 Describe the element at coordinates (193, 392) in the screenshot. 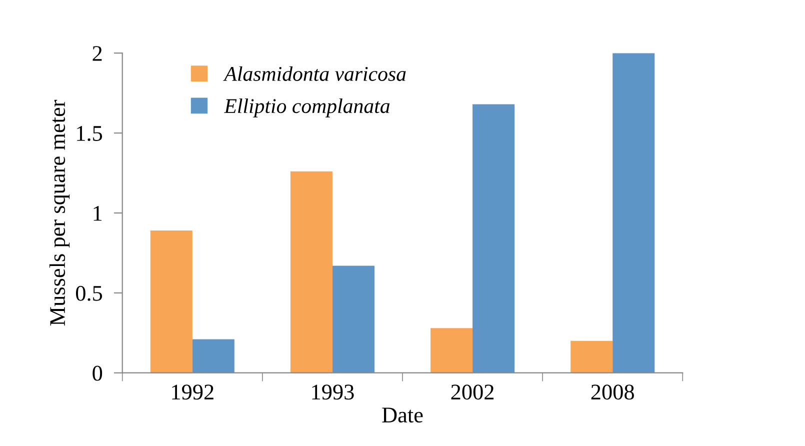

I see `x-tick-label: 1992` at that location.